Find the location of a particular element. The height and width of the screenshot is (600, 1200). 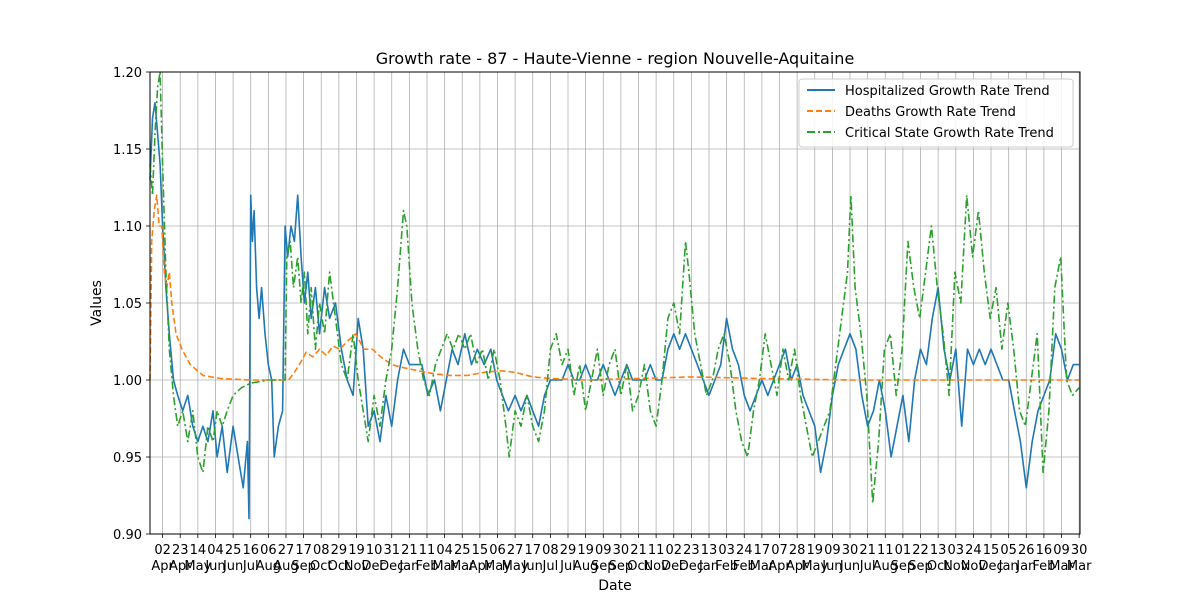

x-tick-label: 14 May is located at coordinates (197, 558).